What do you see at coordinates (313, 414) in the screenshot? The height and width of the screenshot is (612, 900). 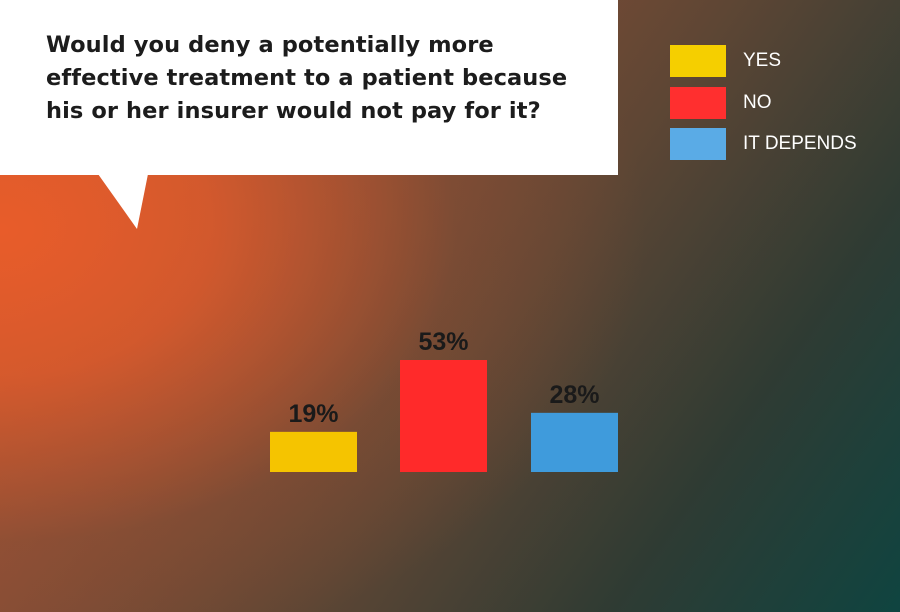 I see `bar-value-label-yes: 19%` at bounding box center [313, 414].